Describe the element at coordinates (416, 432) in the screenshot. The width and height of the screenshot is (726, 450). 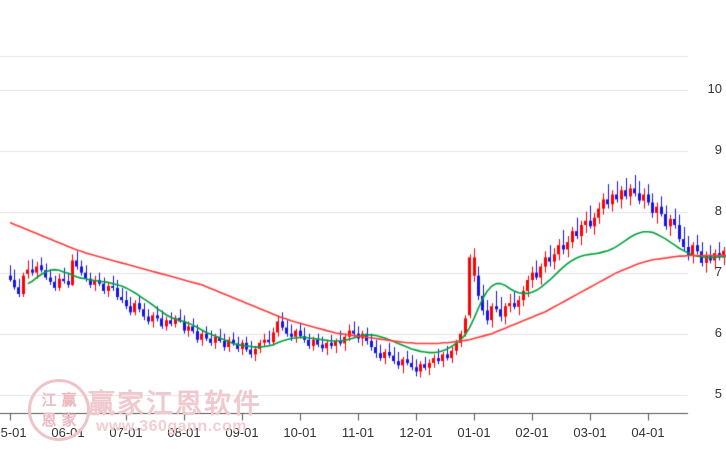
I see `x-axis-tick-label: 12-01` at that location.